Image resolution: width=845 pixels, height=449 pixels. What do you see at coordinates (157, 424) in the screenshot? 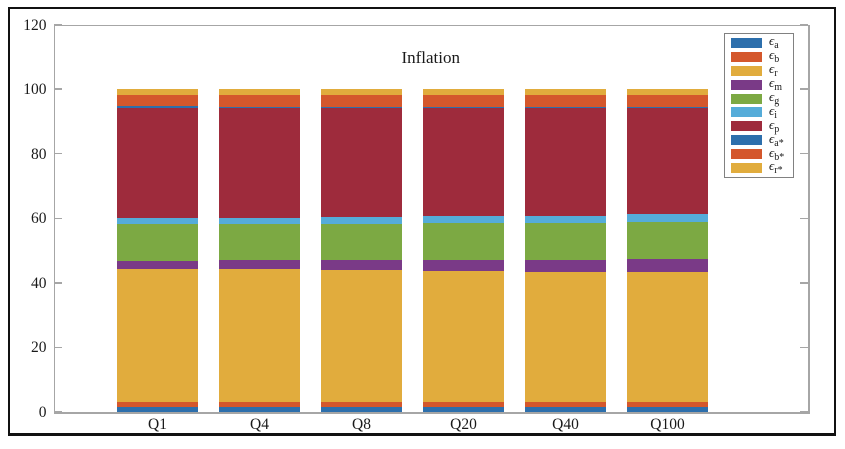
I see `x-tick-label-Q1: Q1` at bounding box center [157, 424].